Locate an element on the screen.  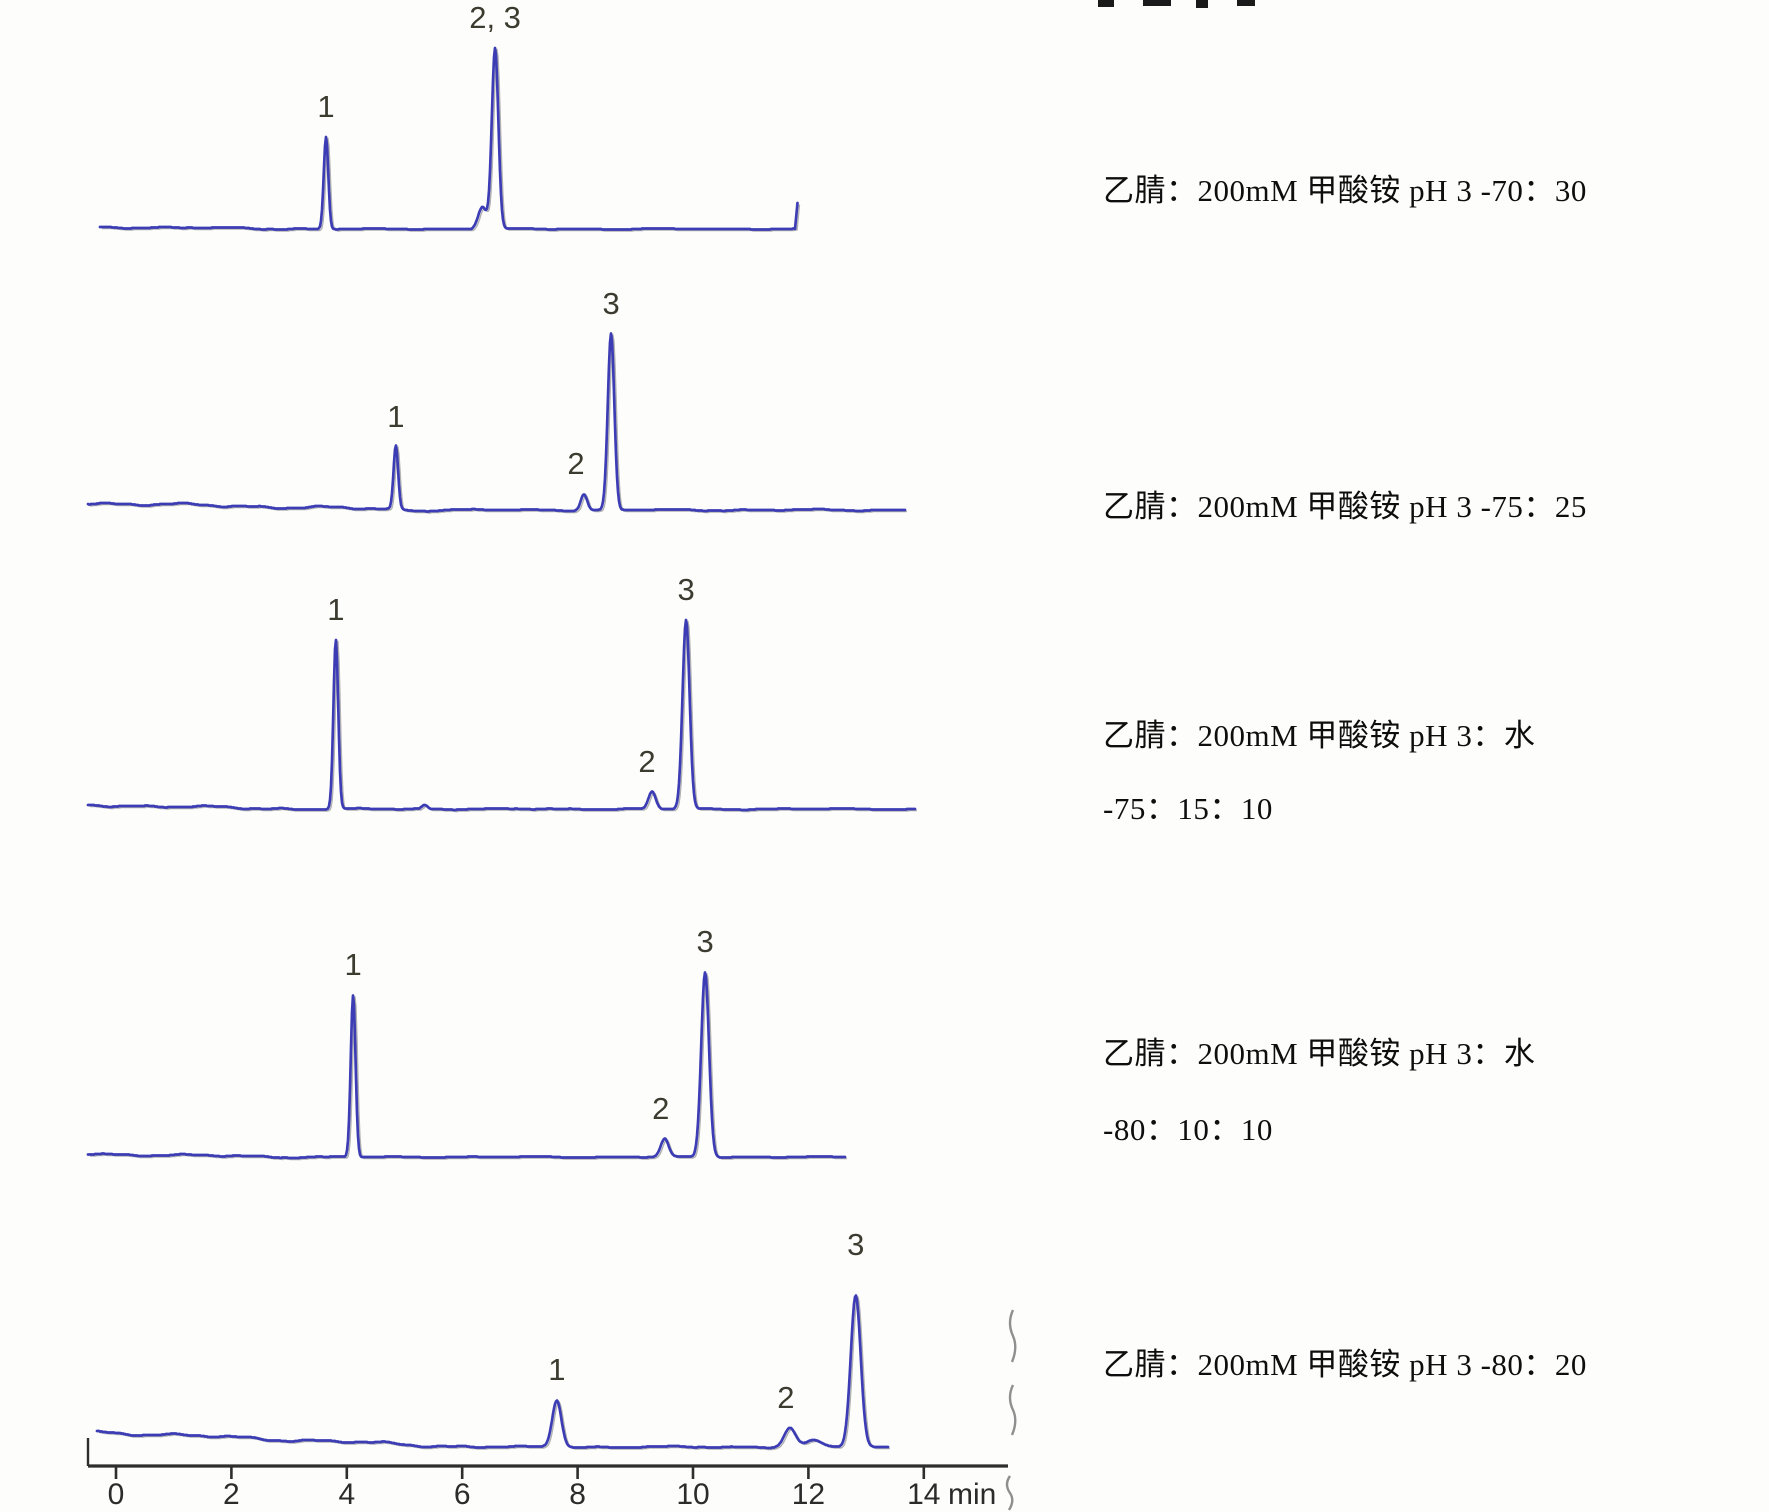
chromatogram-3-peak-label-2: 2 is located at coordinates (647, 761).